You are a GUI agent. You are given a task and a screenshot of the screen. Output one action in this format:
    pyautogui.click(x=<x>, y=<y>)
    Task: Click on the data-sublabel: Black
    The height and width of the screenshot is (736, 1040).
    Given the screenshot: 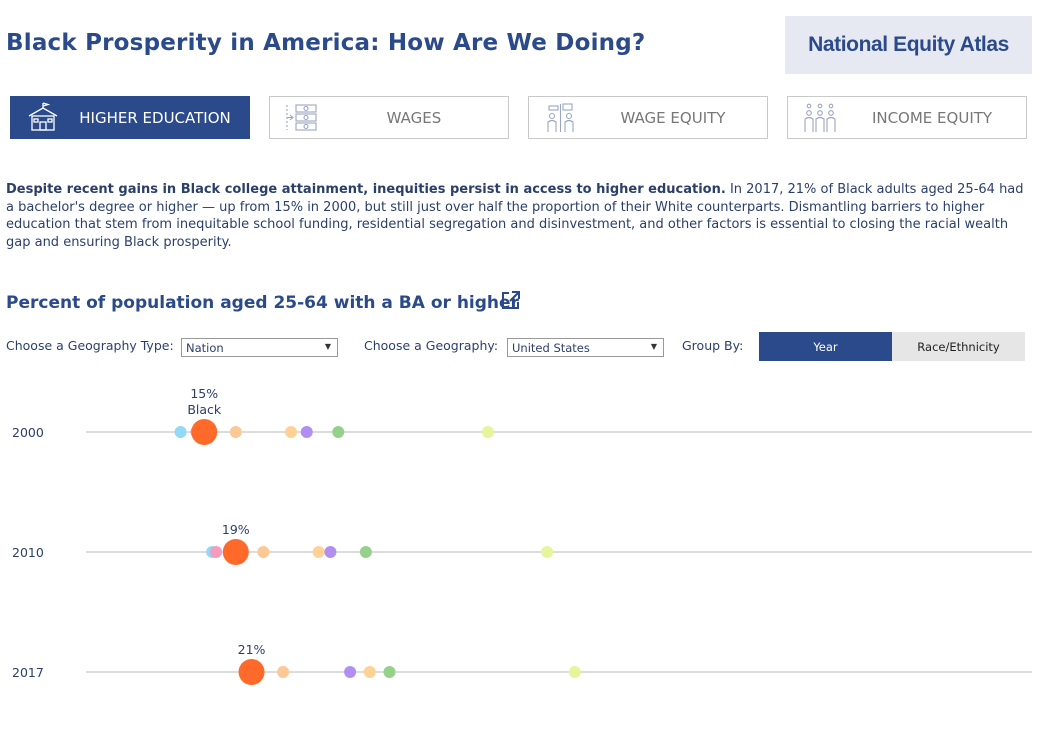 What is the action you would take?
    pyautogui.click(x=204, y=409)
    